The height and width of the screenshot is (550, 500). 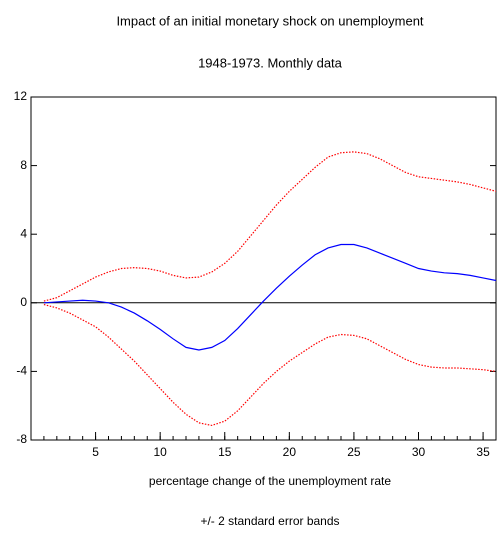 I want to click on y-tick-label: 12, so click(x=21, y=96).